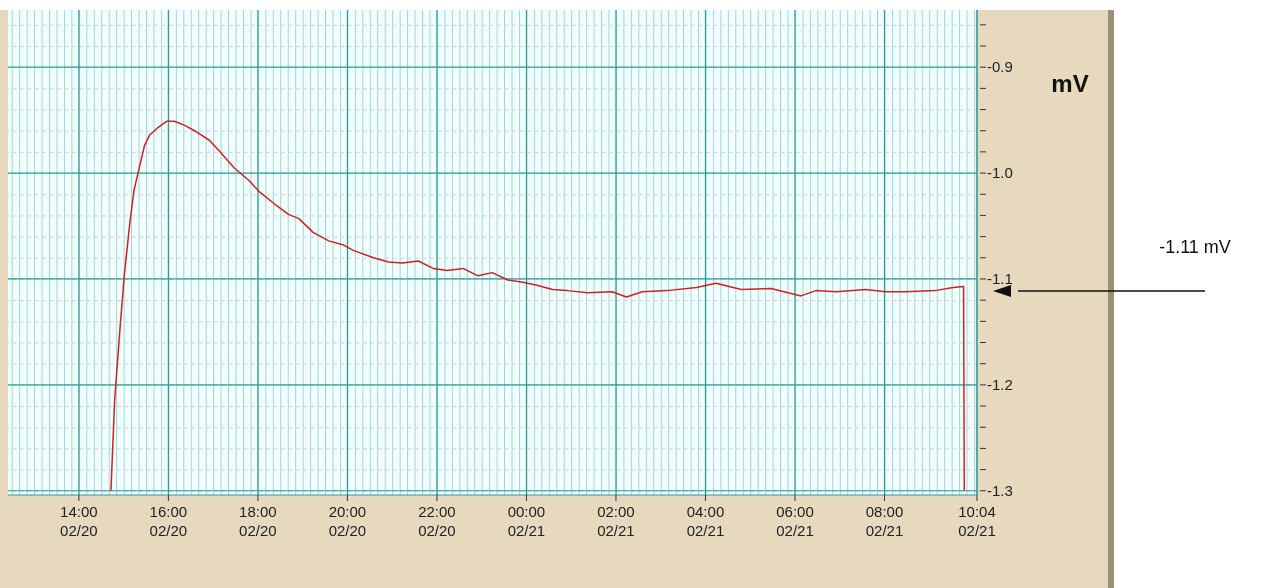 The image size is (1265, 588). I want to click on x-tick-label: 02:00 02/21, so click(616, 521).